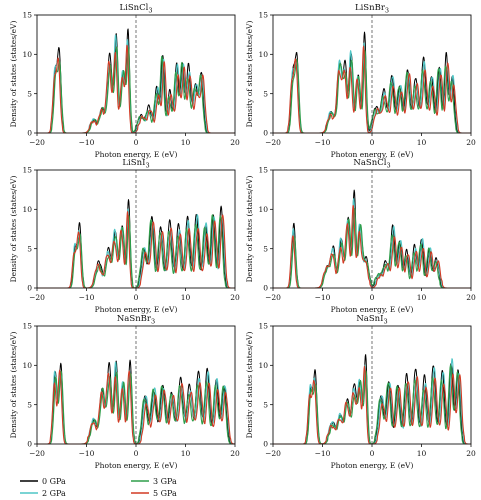 The height and width of the screenshot is (500, 481). What do you see at coordinates (165, 481) in the screenshot?
I see `legend-label: 3 GPa` at bounding box center [165, 481].